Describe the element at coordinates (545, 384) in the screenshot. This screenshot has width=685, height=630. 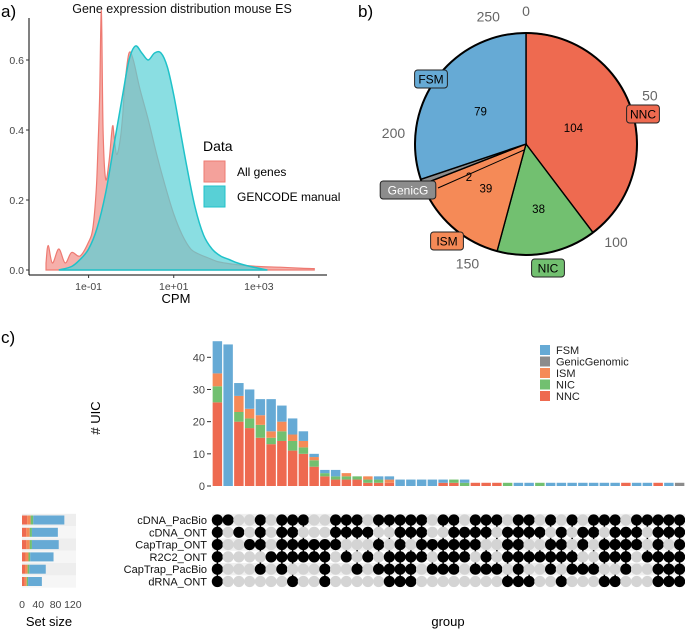
I see `upset-legend-swatch-nic` at that location.